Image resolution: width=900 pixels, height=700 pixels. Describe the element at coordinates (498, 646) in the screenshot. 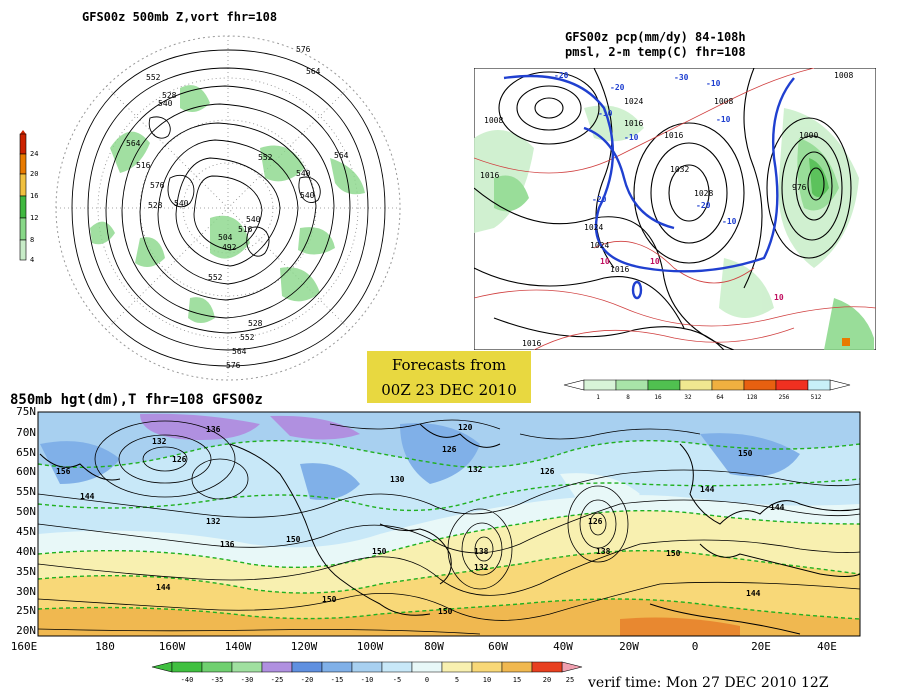

I see `longitude-label: 60W` at that location.